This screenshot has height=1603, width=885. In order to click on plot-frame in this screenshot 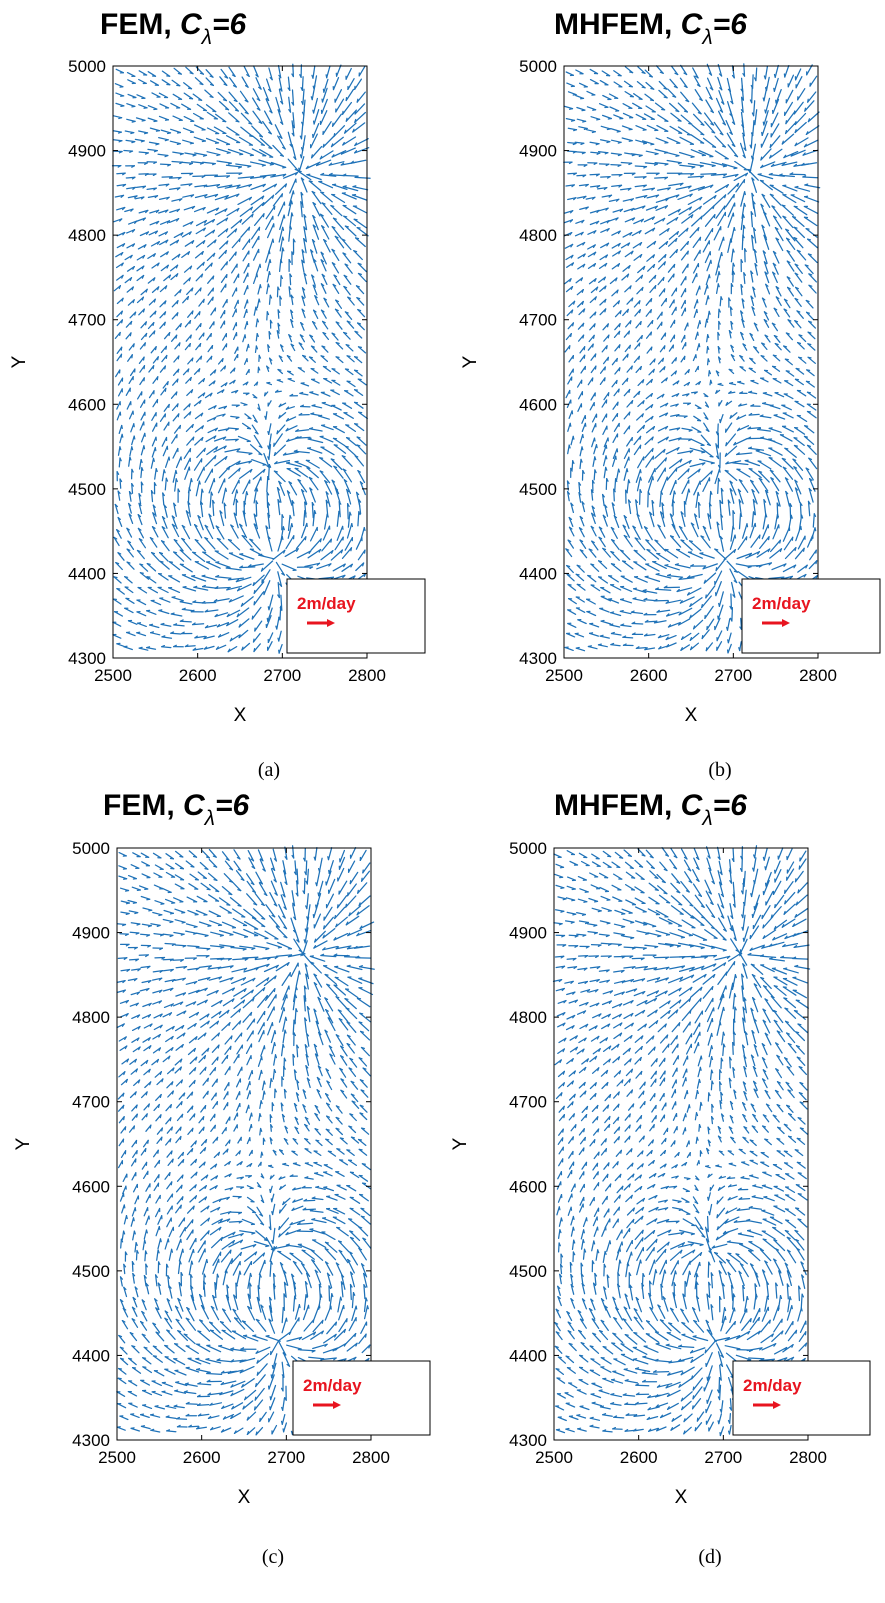, I will do `click(691, 362)`.